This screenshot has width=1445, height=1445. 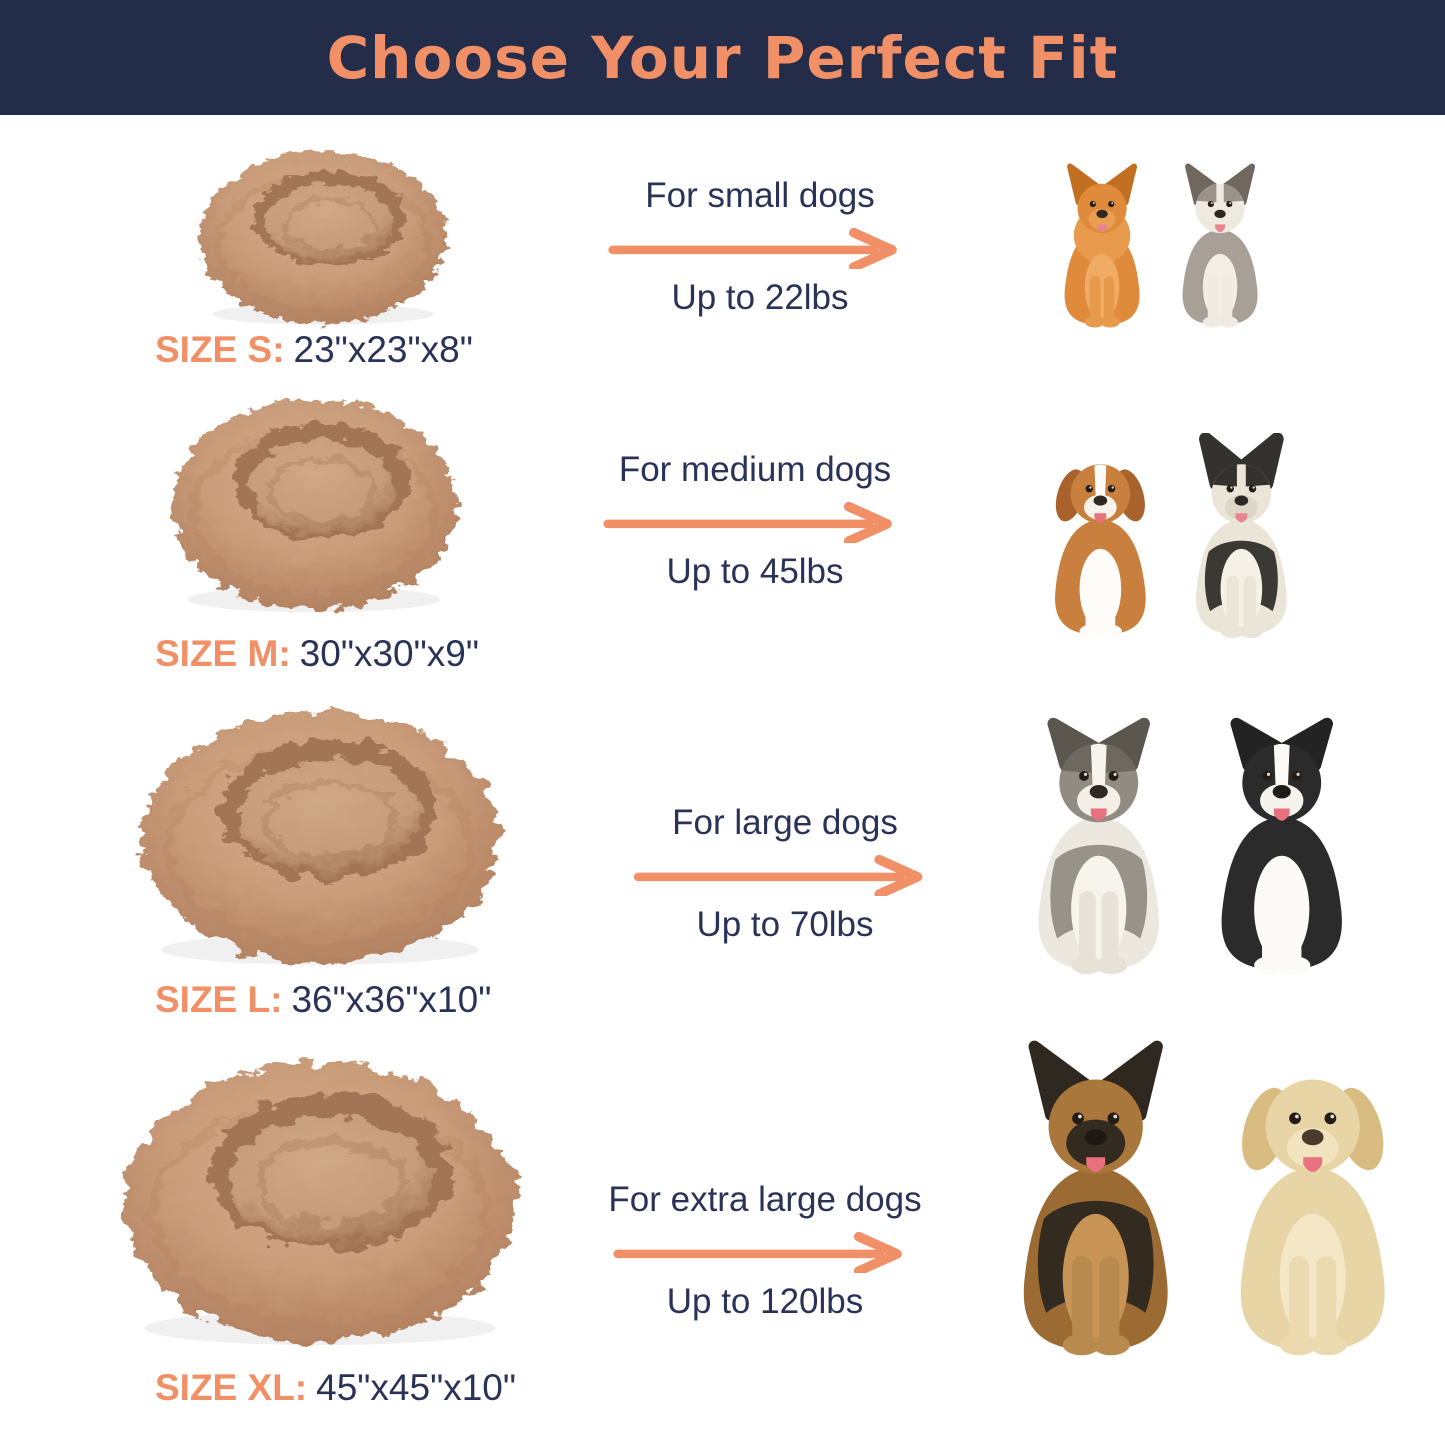 I want to click on fit-info: For medium dogs Up to 45lbs, so click(x=755, y=521).